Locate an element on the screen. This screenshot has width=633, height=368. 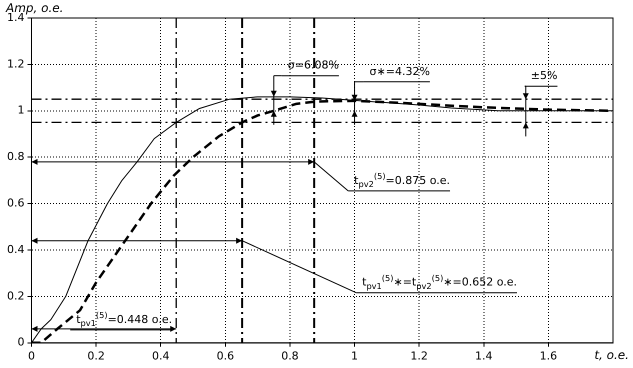
x-tick-label: 1.6 is located at coordinates (549, 355).